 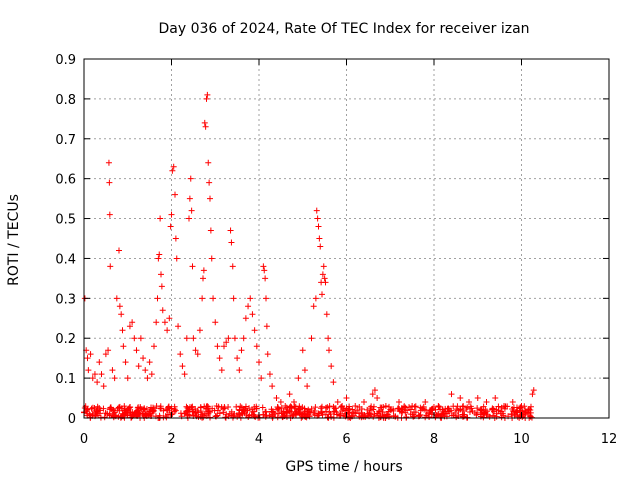 What do you see at coordinates (65, 180) in the screenshot?
I see `y-tick-label: 0.6` at bounding box center [65, 180].